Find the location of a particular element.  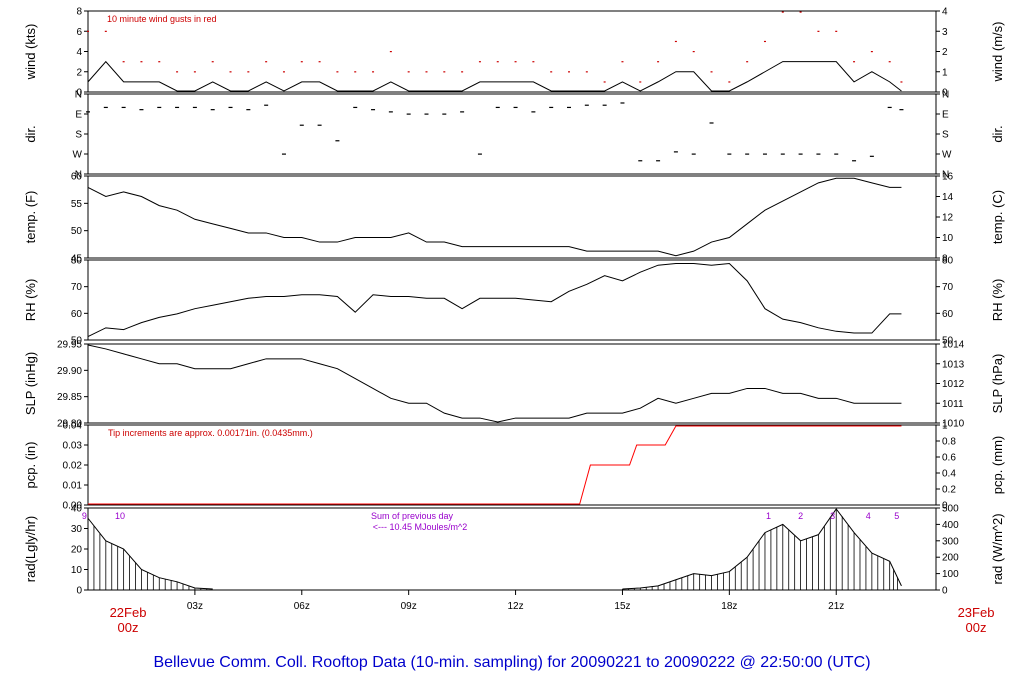

pressure-ylabel-right: SLP (hPa) is located at coordinates (997, 384).